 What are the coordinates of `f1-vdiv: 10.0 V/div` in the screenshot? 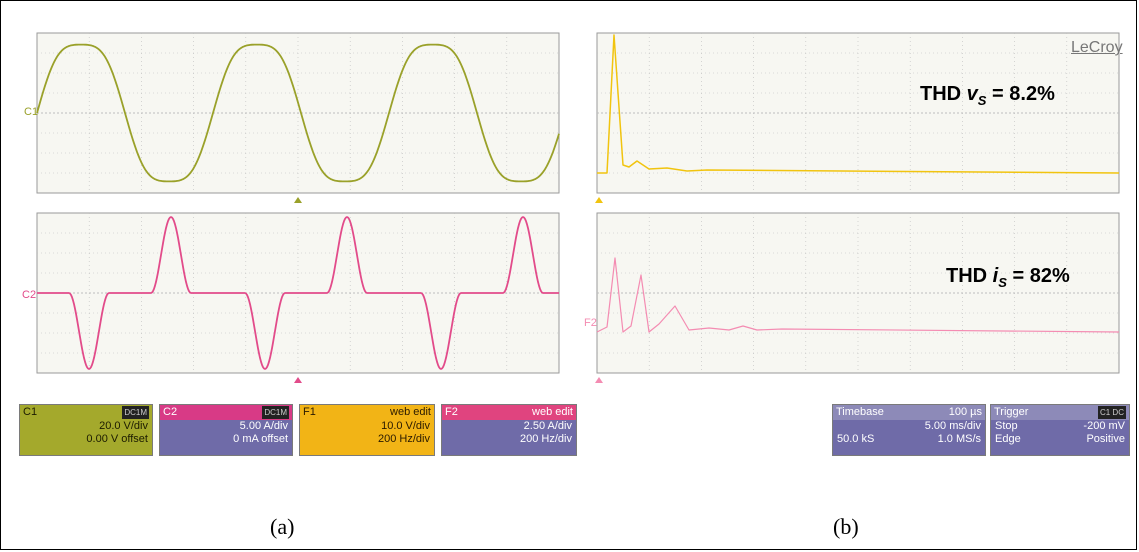 It's located at (405, 426).